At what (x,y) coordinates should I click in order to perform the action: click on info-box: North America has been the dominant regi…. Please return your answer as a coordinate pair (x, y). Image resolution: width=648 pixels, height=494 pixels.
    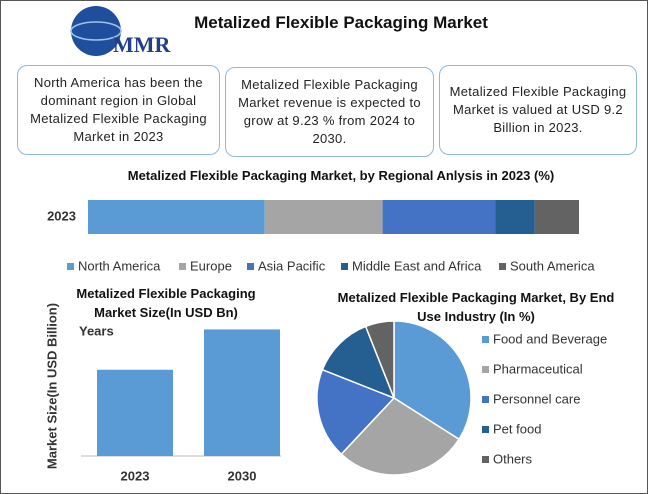
    Looking at the image, I should click on (118, 110).